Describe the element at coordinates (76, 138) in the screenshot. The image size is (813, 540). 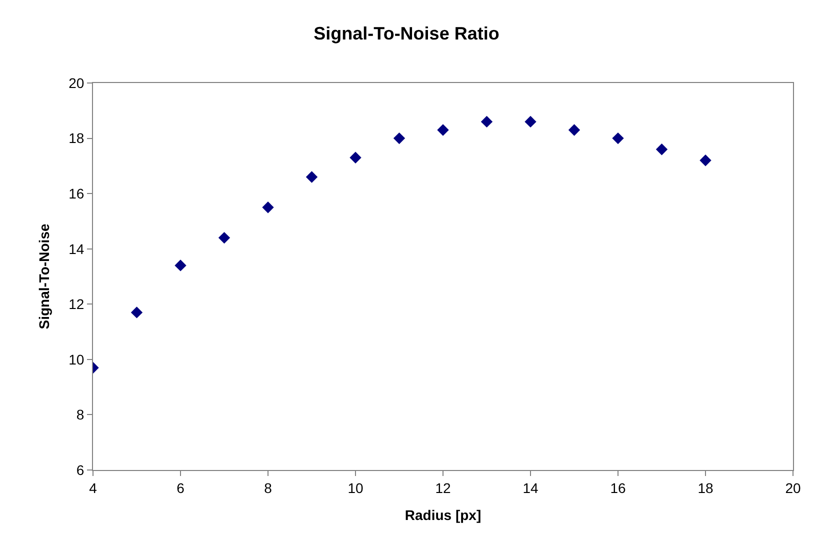
I see `y-tick-label: 18` at that location.